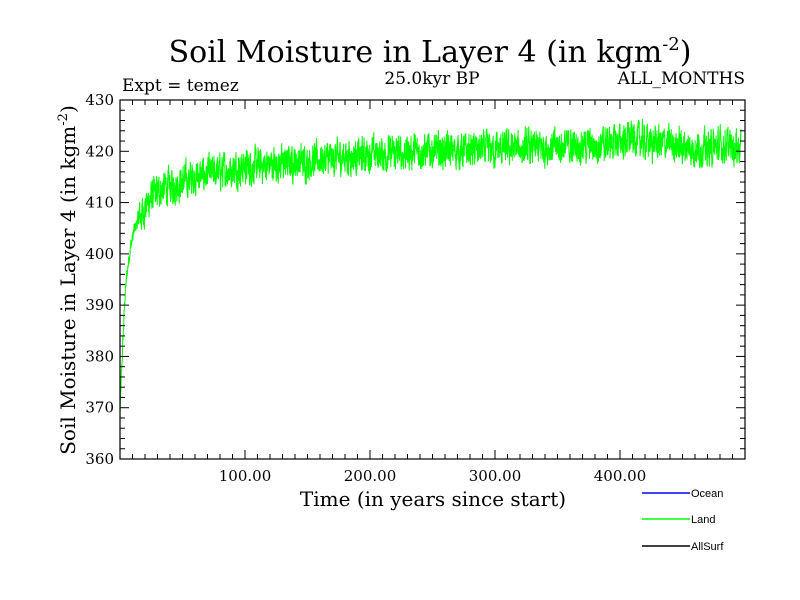 The height and width of the screenshot is (600, 800). I want to click on y-tick-label: 360, so click(99, 459).